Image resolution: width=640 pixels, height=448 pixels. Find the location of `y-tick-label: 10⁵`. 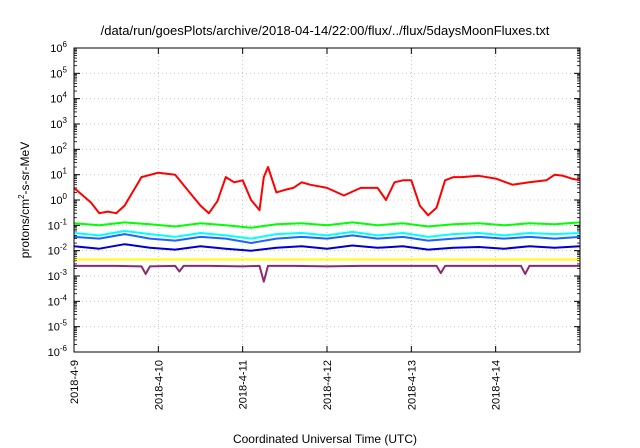

y-tick-label: 10⁵ is located at coordinates (58, 72).